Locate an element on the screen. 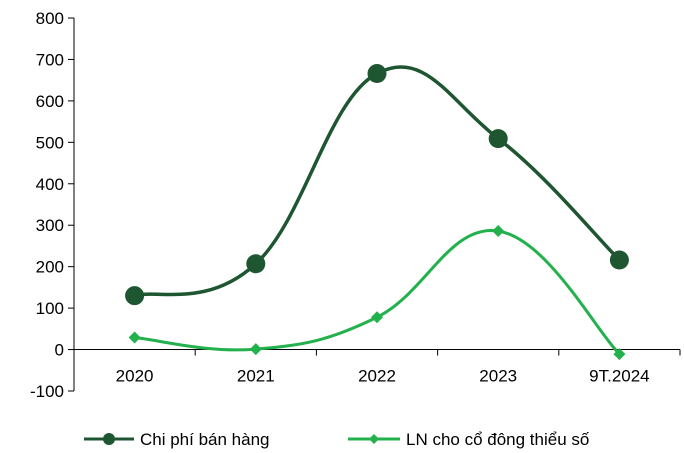  legend-label: Chi phí bán hàng is located at coordinates (205, 439).